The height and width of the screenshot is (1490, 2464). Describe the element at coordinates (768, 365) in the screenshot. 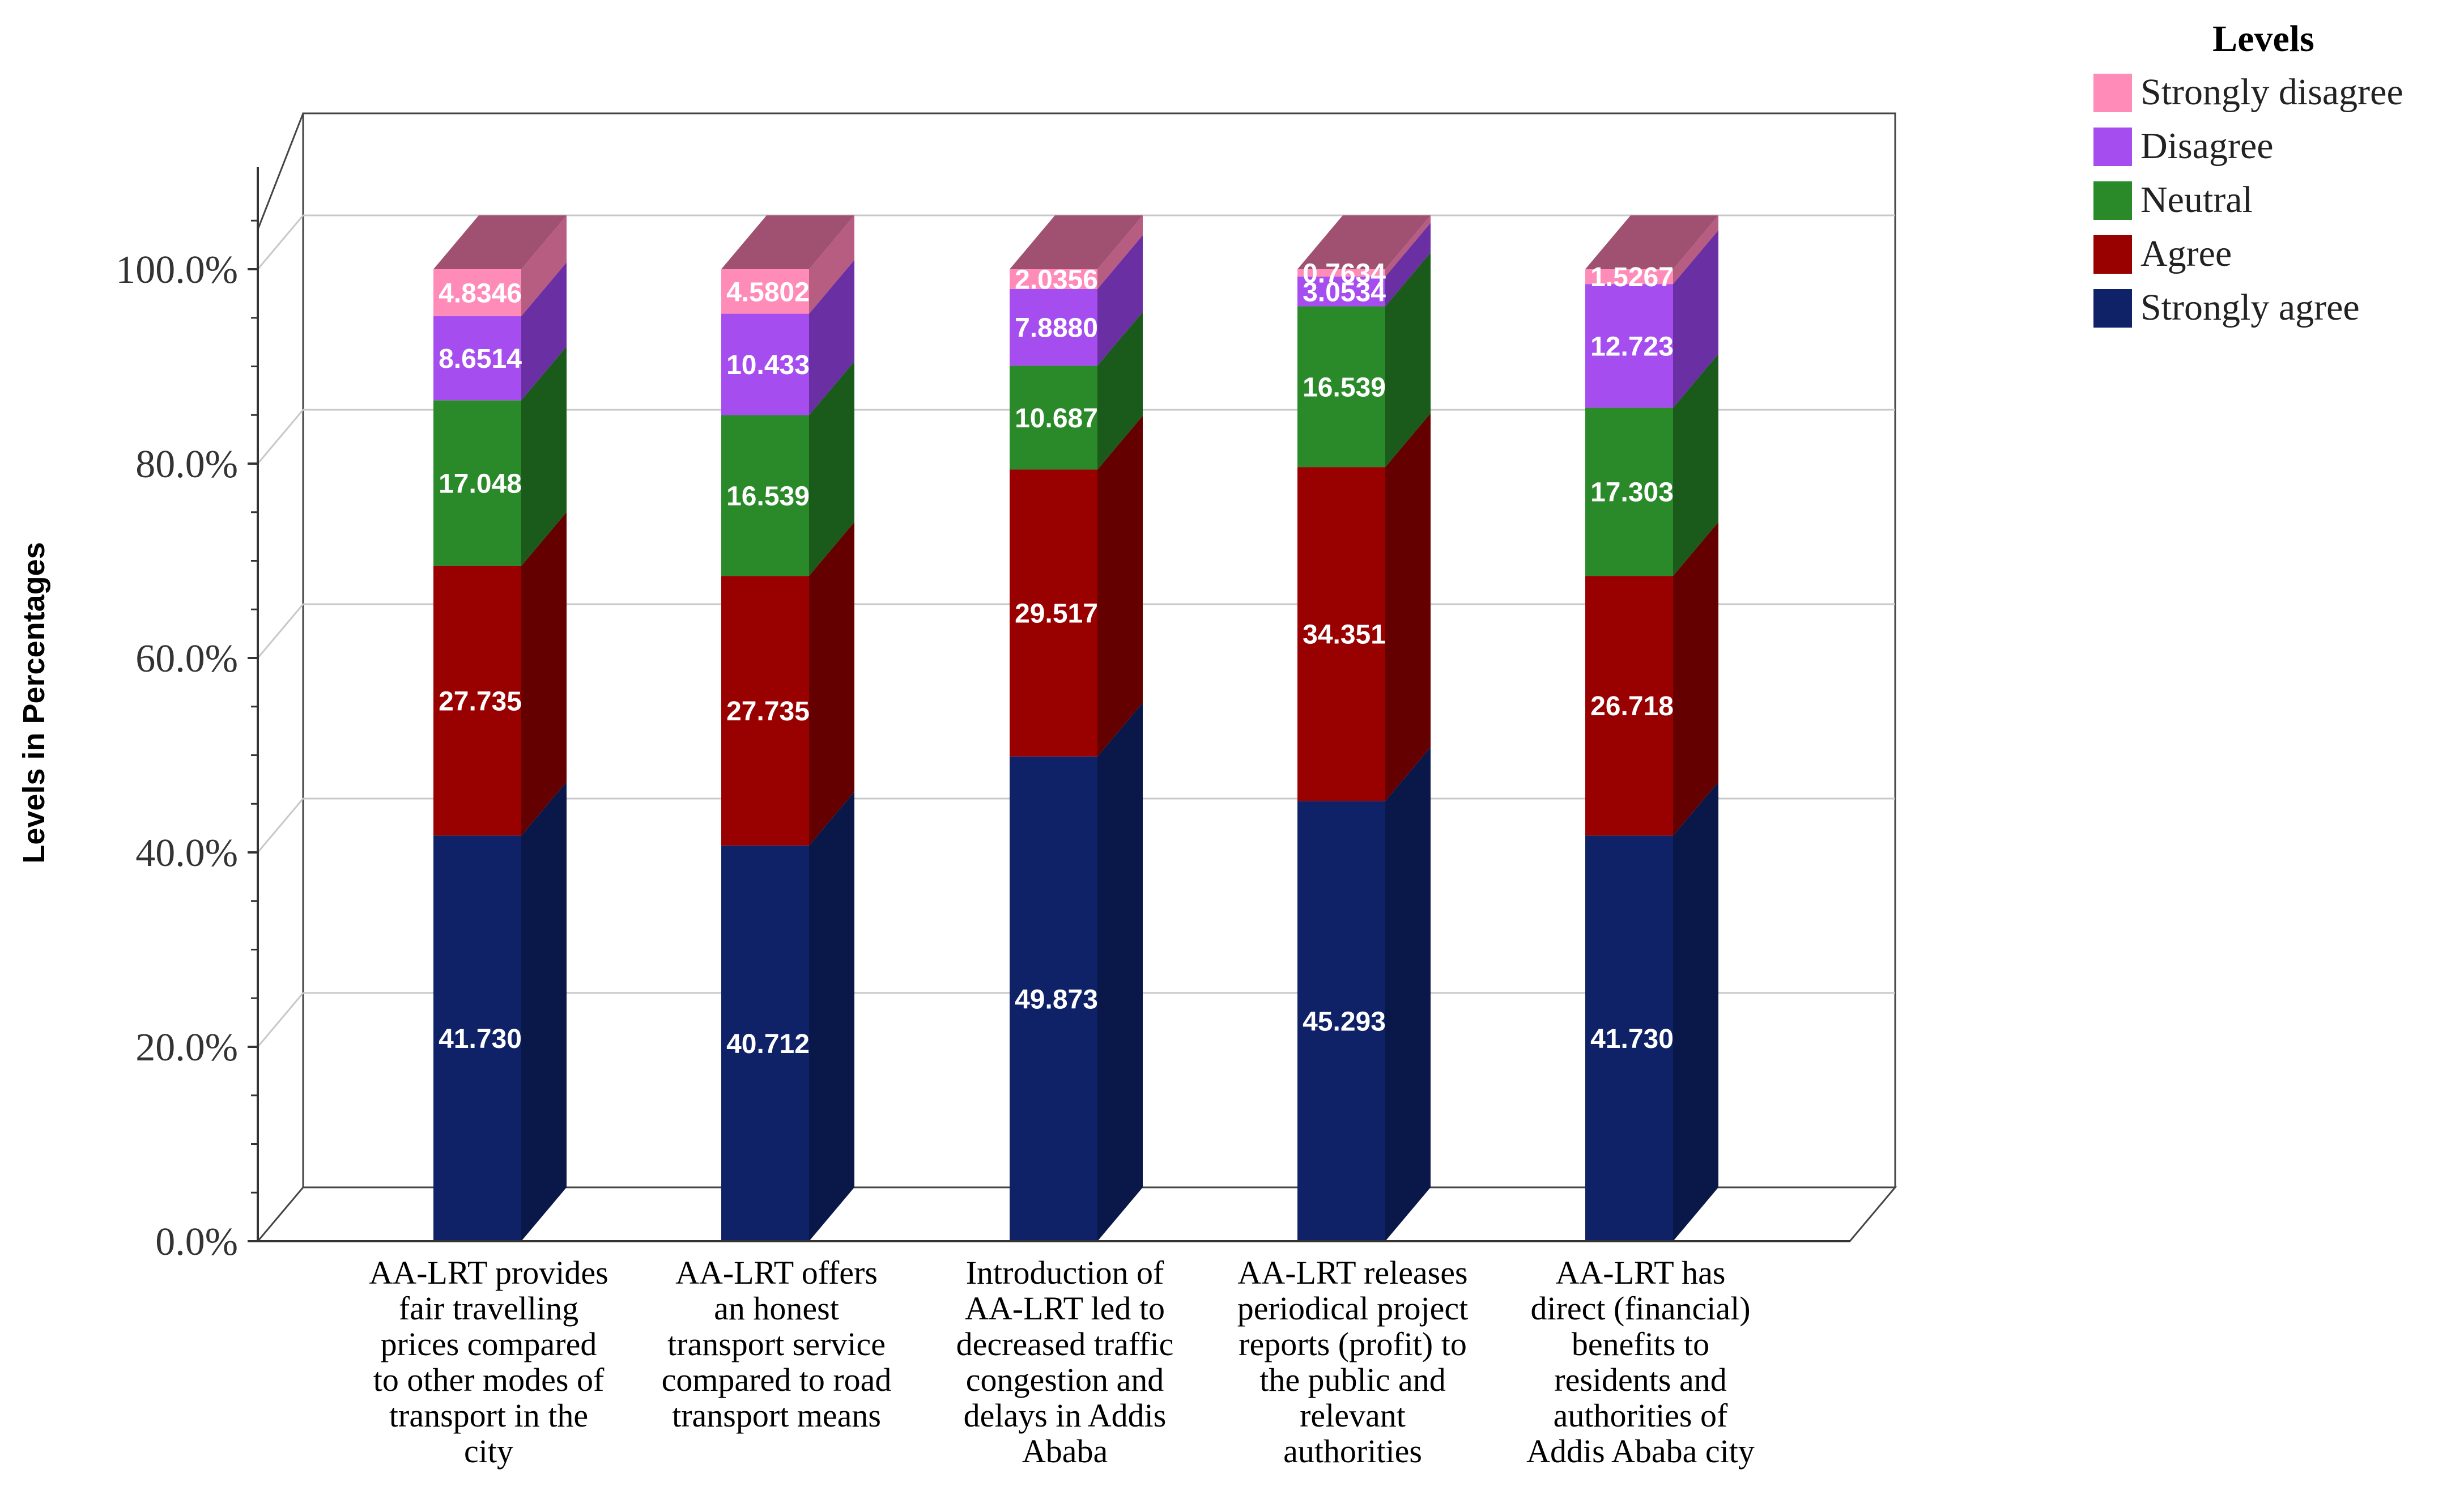

I see `data-label: 10.433` at that location.